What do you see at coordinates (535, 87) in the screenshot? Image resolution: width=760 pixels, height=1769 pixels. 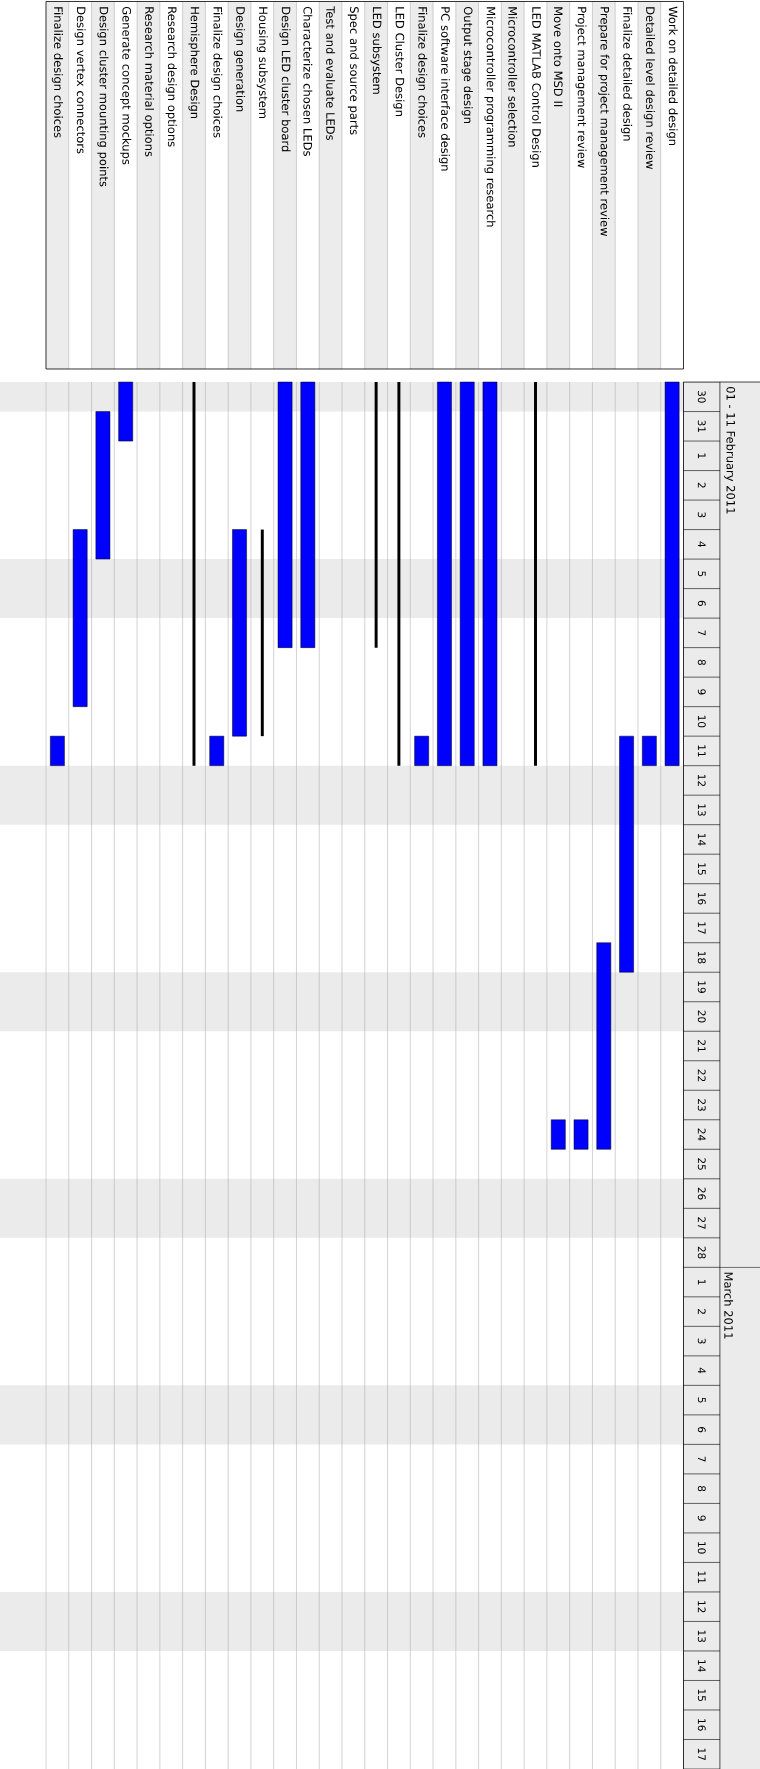 I see `x-tick-label: LED MATLAB Control Design` at bounding box center [535, 87].